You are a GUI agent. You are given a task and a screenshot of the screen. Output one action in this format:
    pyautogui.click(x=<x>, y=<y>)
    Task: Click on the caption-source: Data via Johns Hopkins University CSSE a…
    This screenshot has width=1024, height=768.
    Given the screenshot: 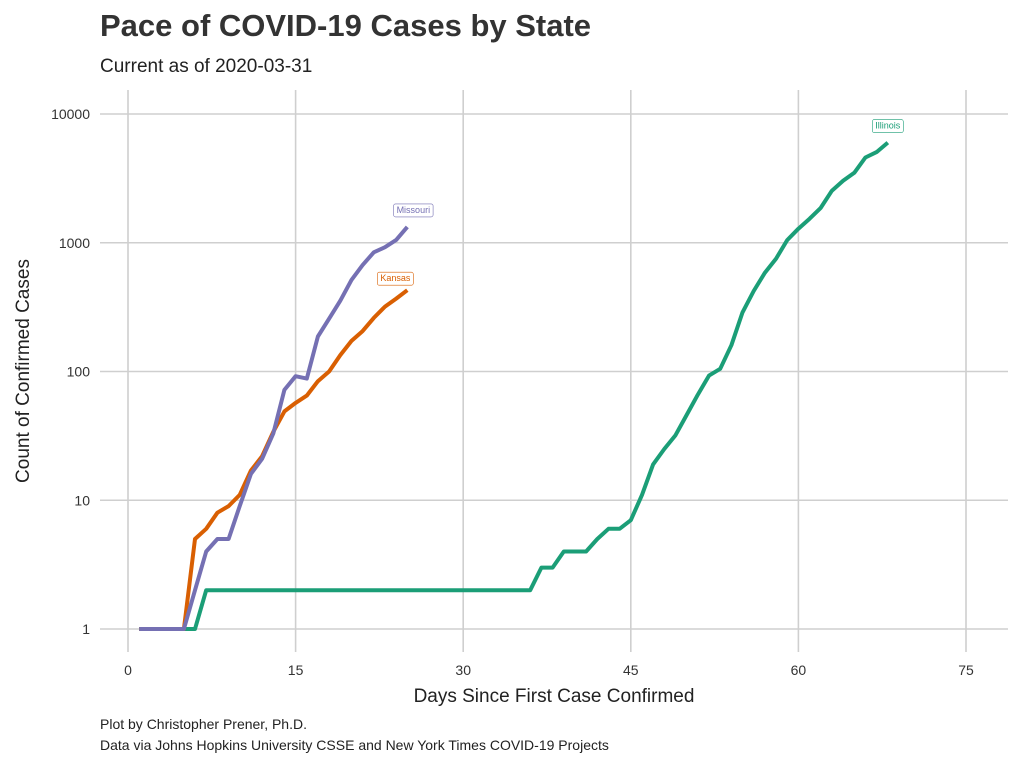 What is the action you would take?
    pyautogui.click(x=354, y=745)
    